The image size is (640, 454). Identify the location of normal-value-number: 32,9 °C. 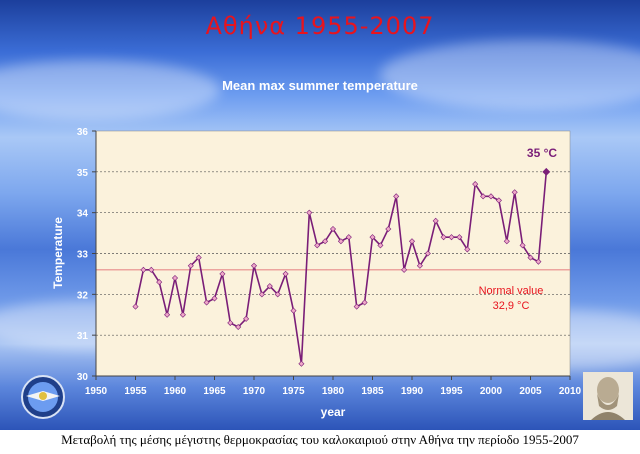
(511, 306).